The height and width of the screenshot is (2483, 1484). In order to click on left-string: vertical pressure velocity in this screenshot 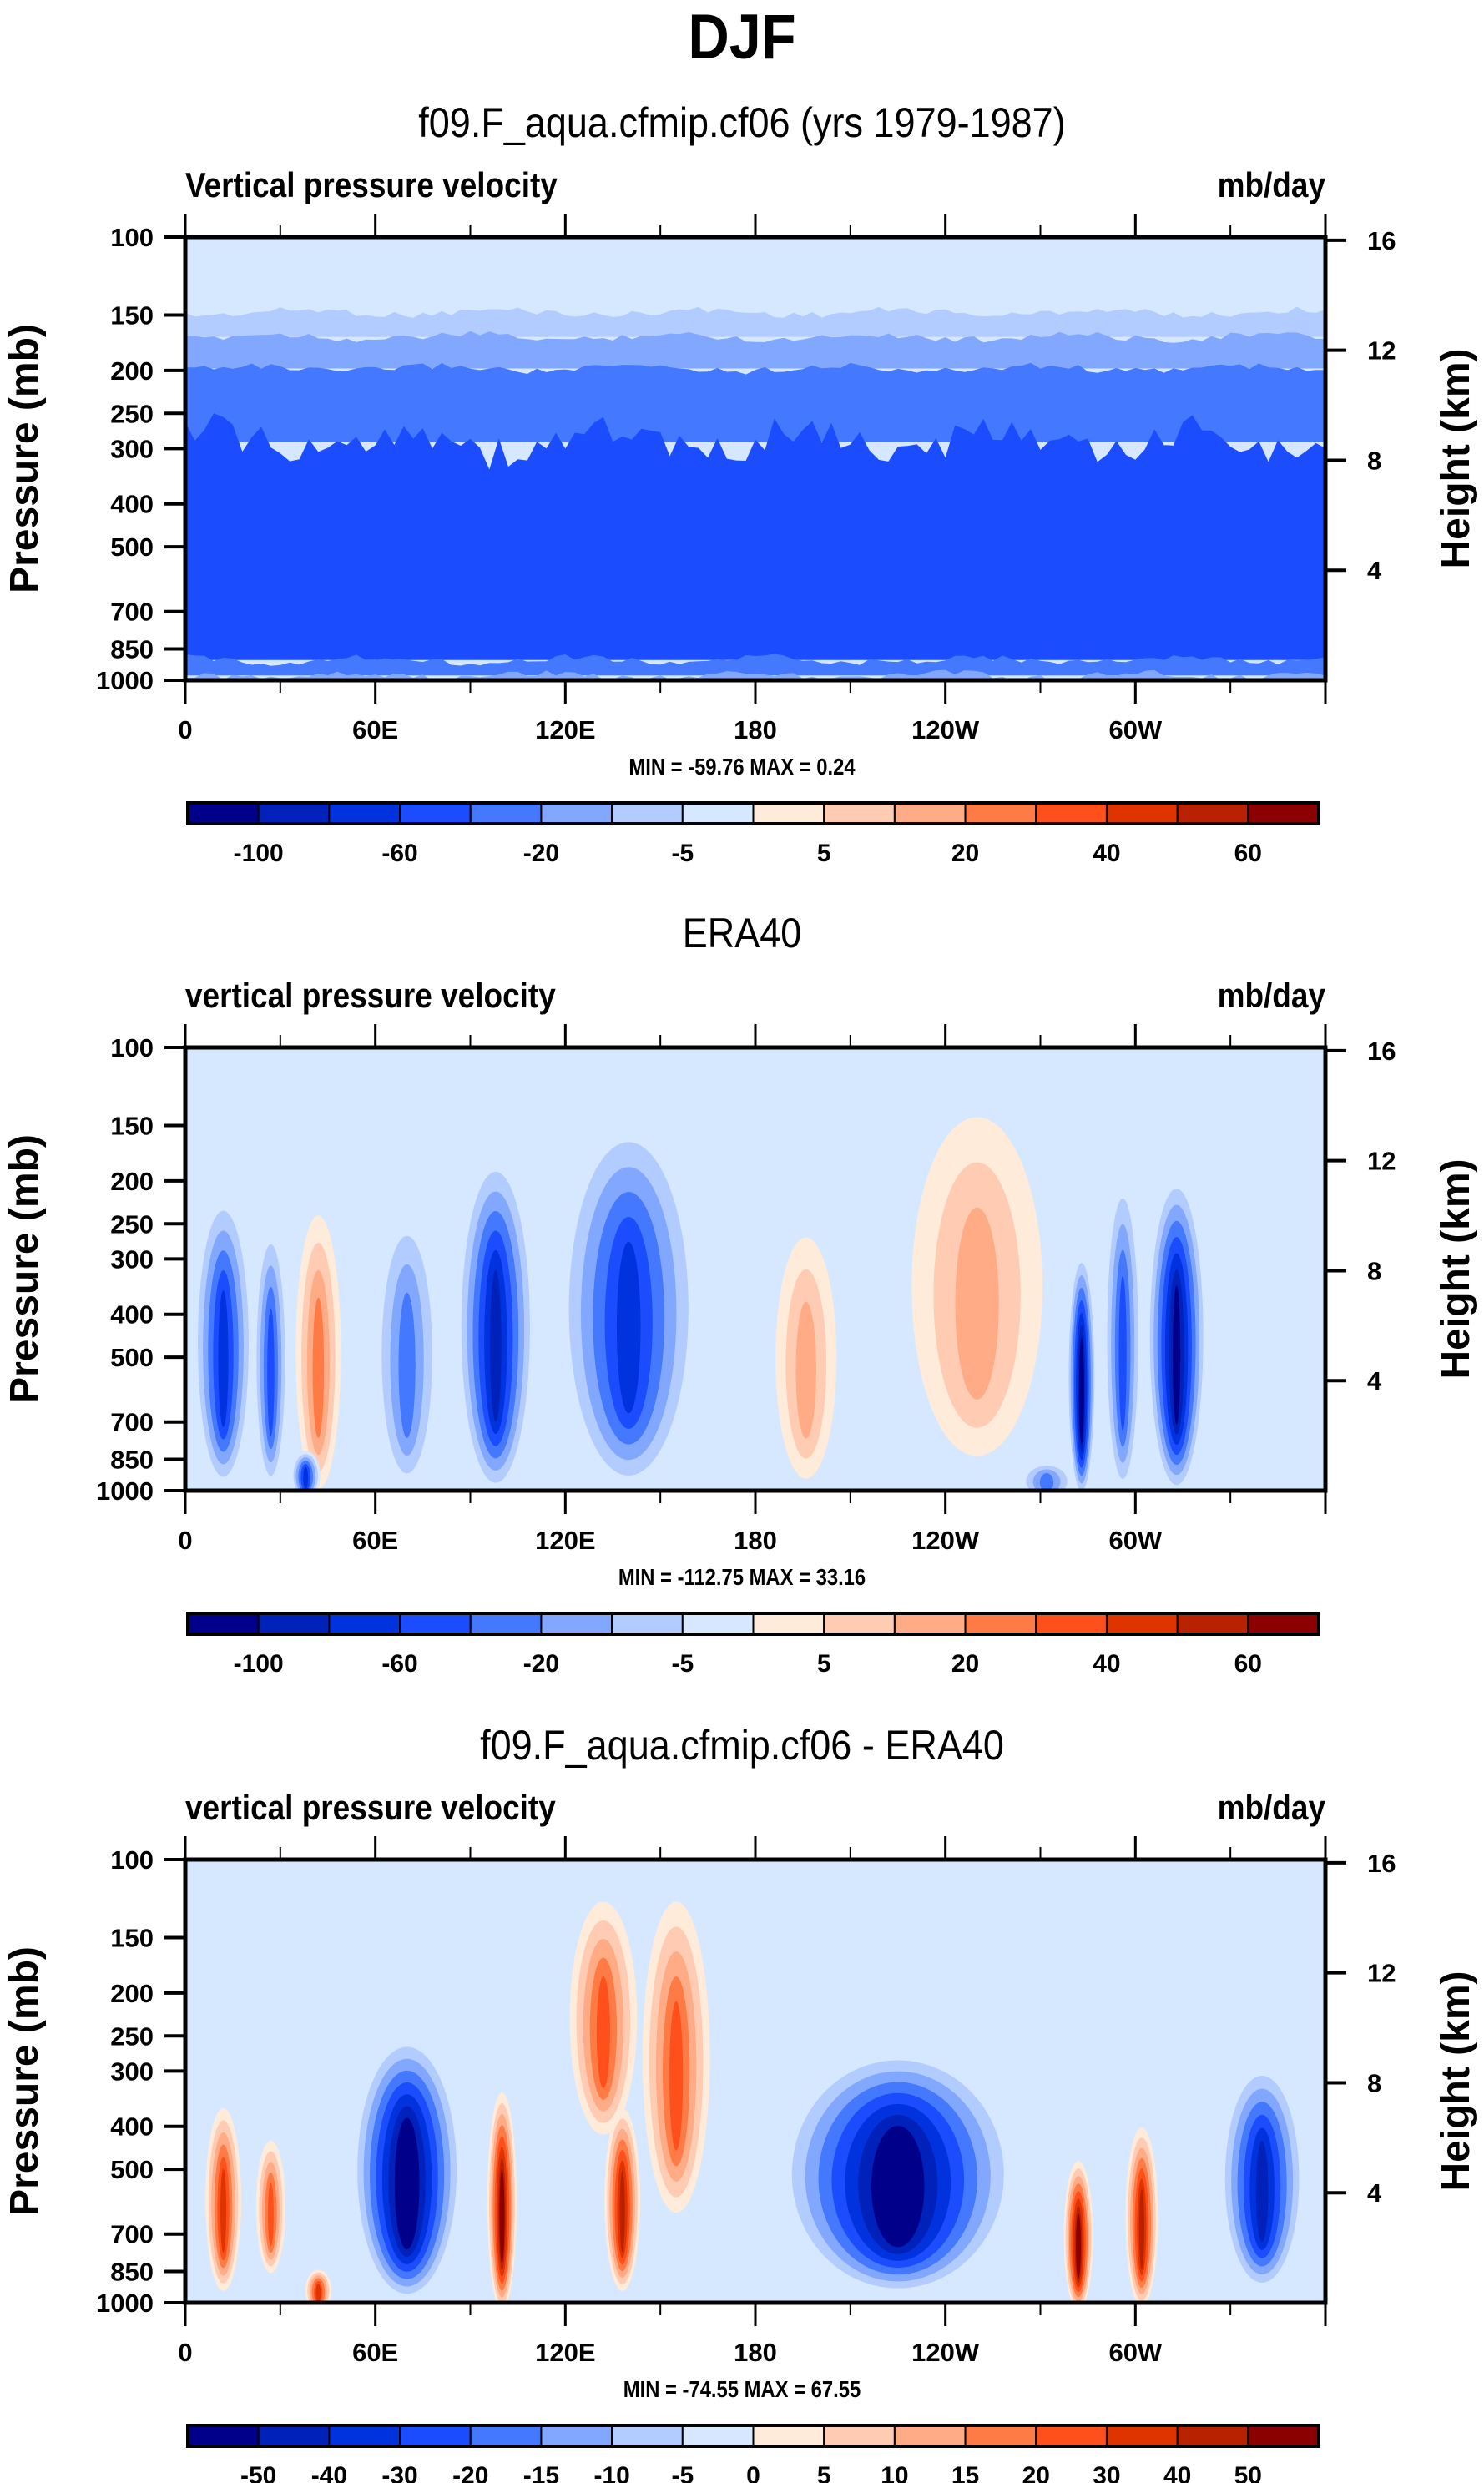, I will do `click(370, 1807)`.